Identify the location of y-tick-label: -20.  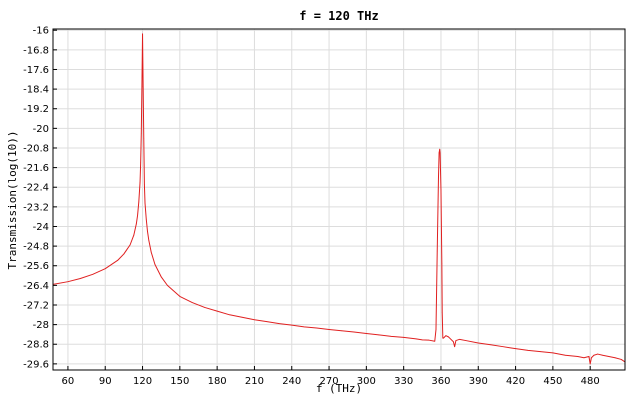
(41, 129).